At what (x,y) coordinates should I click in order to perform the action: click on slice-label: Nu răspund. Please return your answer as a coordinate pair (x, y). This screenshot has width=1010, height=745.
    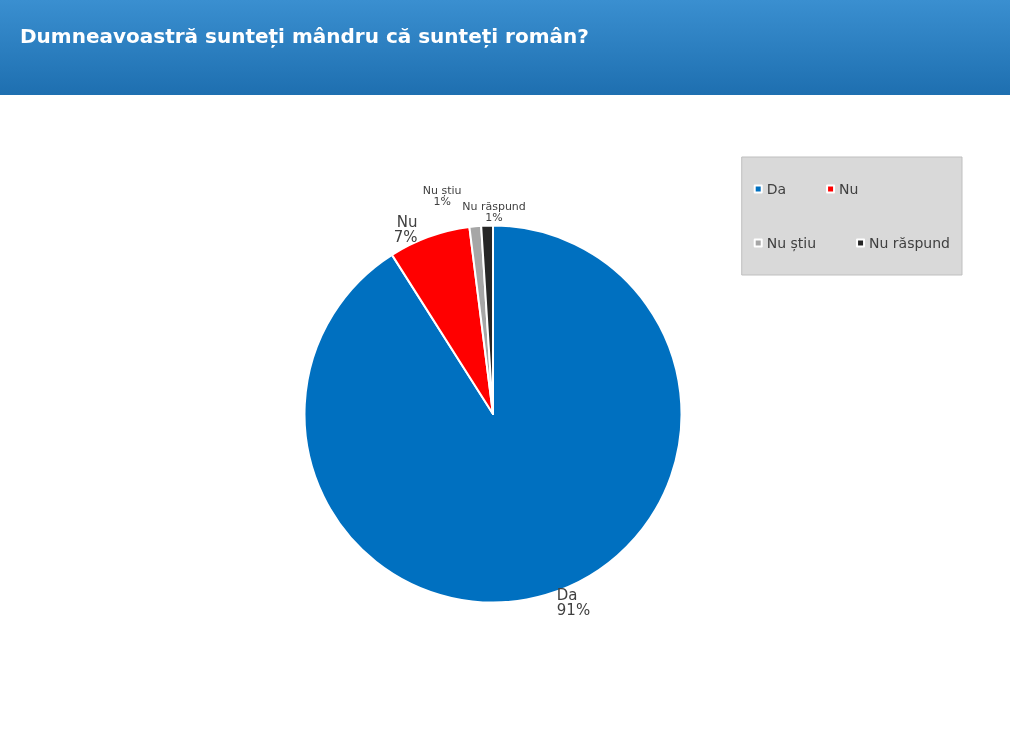
    Looking at the image, I should click on (494, 206).